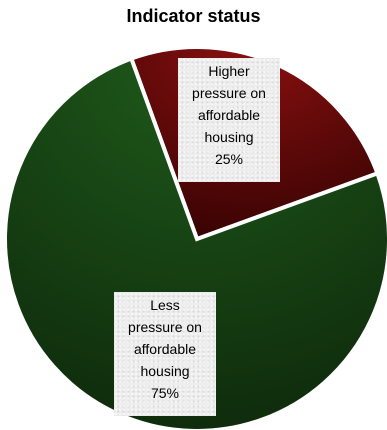 The width and height of the screenshot is (387, 430). I want to click on slice-percent-label: 25%, so click(229, 159).